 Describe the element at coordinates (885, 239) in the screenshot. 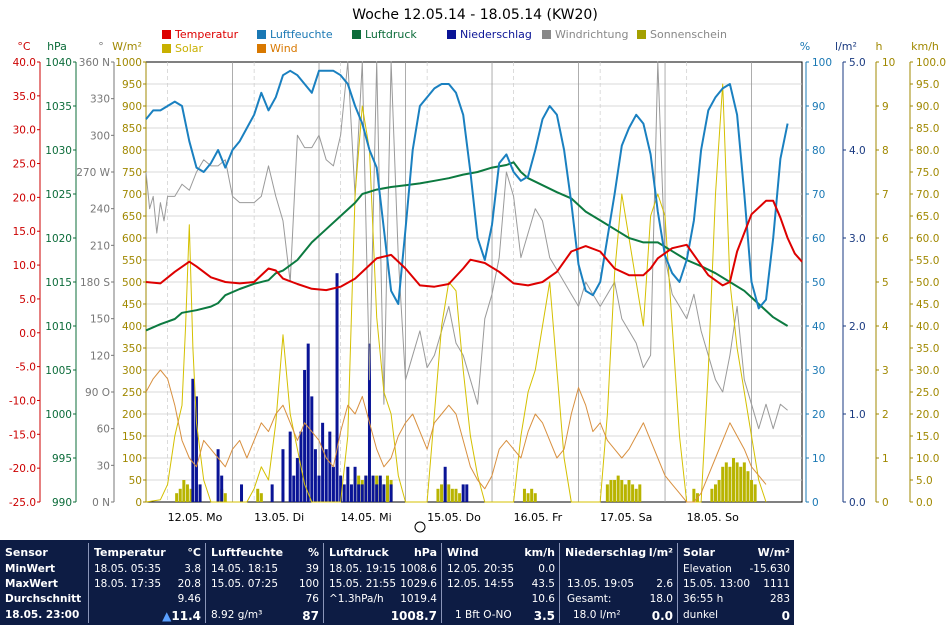

I see `sunshine-tick-label: 6` at that location.